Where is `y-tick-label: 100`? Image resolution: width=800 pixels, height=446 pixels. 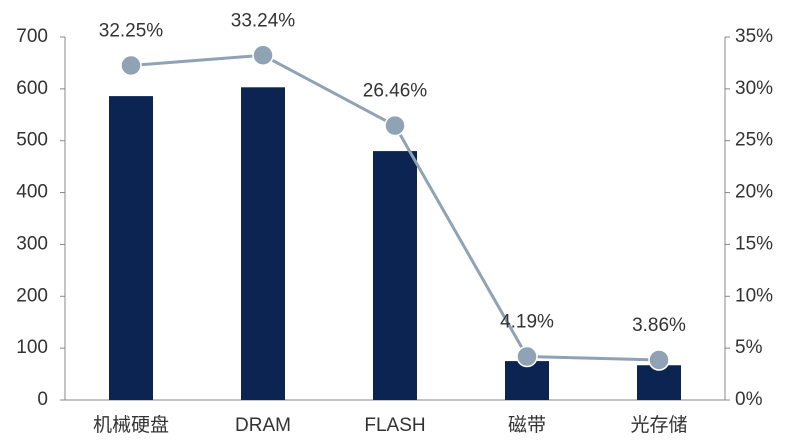
y-tick-label: 100 is located at coordinates (32, 347).